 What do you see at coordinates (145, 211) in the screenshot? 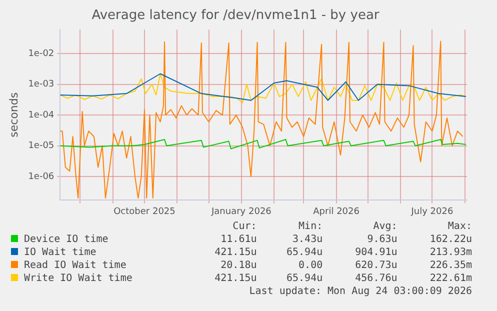
I see `x-tick-label: October 2025` at bounding box center [145, 211].